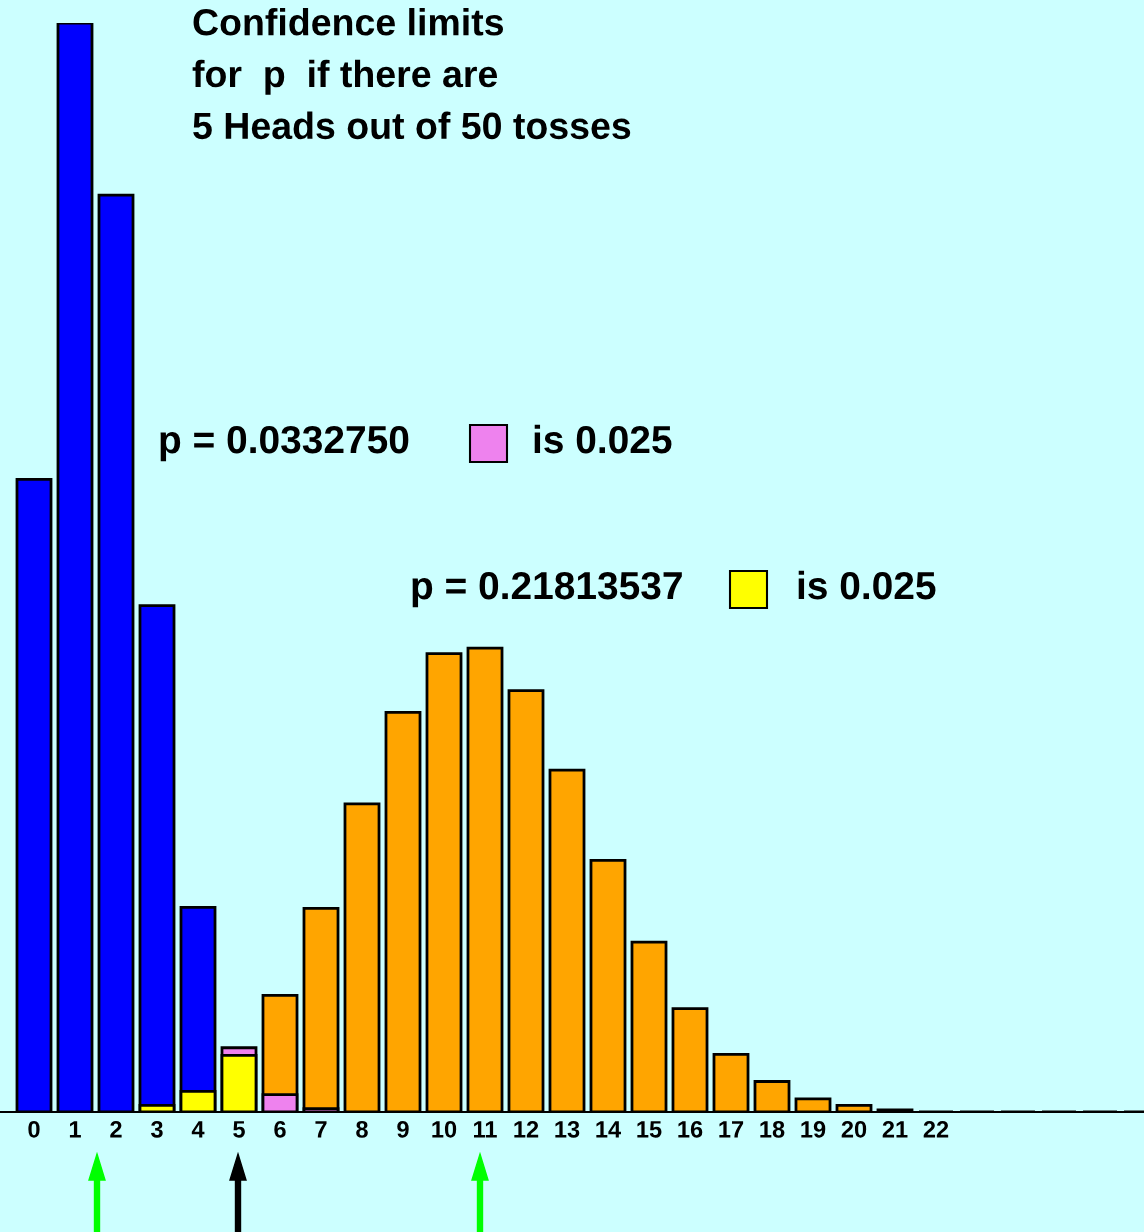  Describe the element at coordinates (731, 1129) in the screenshot. I see `x-tick-label: 17` at that location.